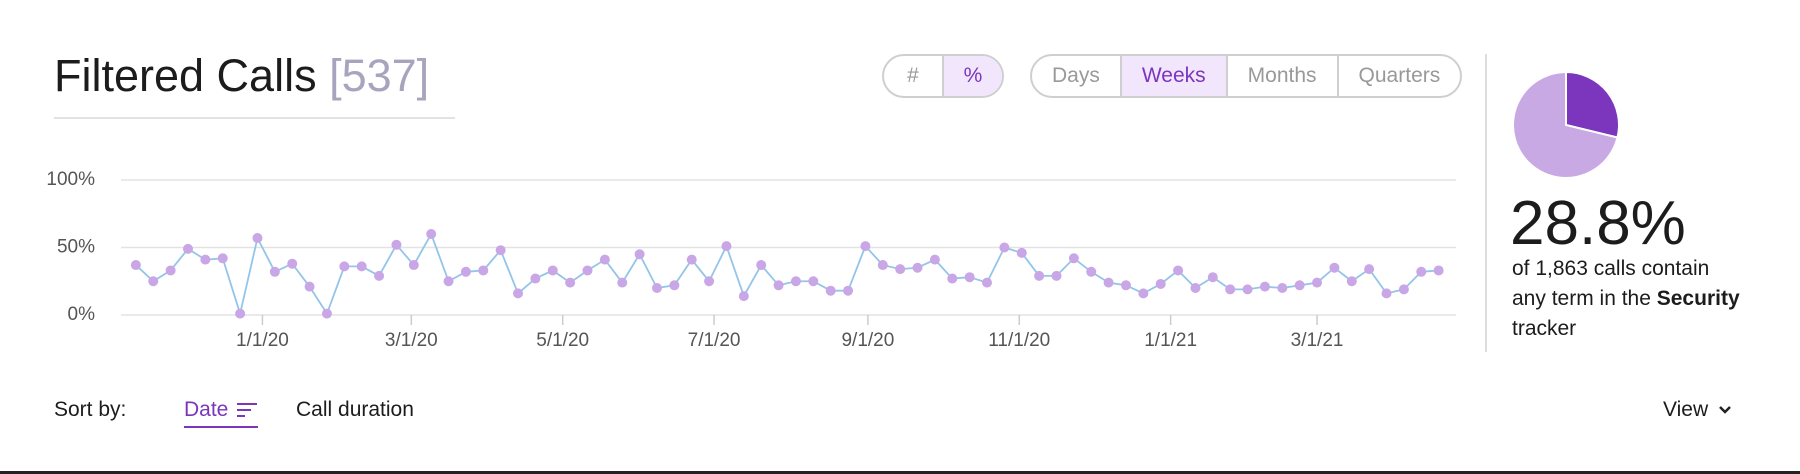 The height and width of the screenshot is (474, 1800). What do you see at coordinates (90, 409) in the screenshot?
I see `sort-label: Sort by:` at bounding box center [90, 409].